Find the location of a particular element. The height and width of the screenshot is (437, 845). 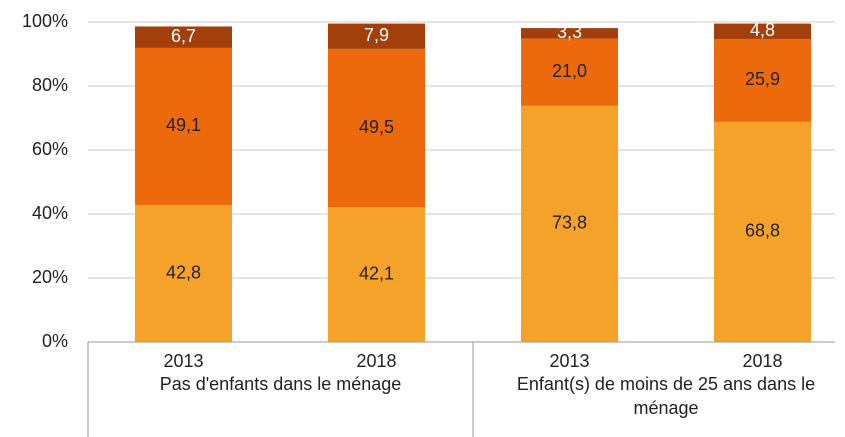

value-label: 7,9 is located at coordinates (376, 35).